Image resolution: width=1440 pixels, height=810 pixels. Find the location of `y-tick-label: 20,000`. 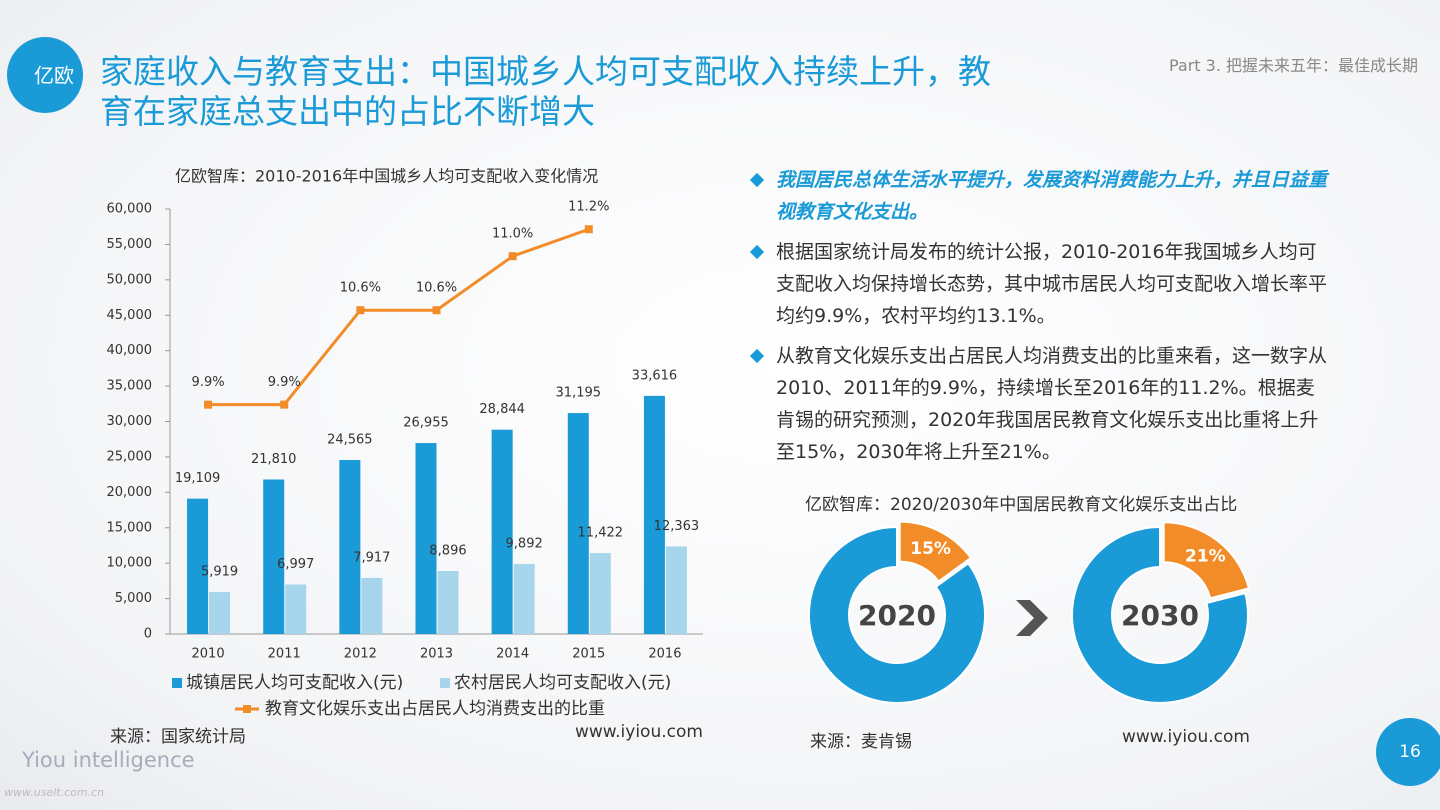

y-tick-label: 20,000 is located at coordinates (130, 492).